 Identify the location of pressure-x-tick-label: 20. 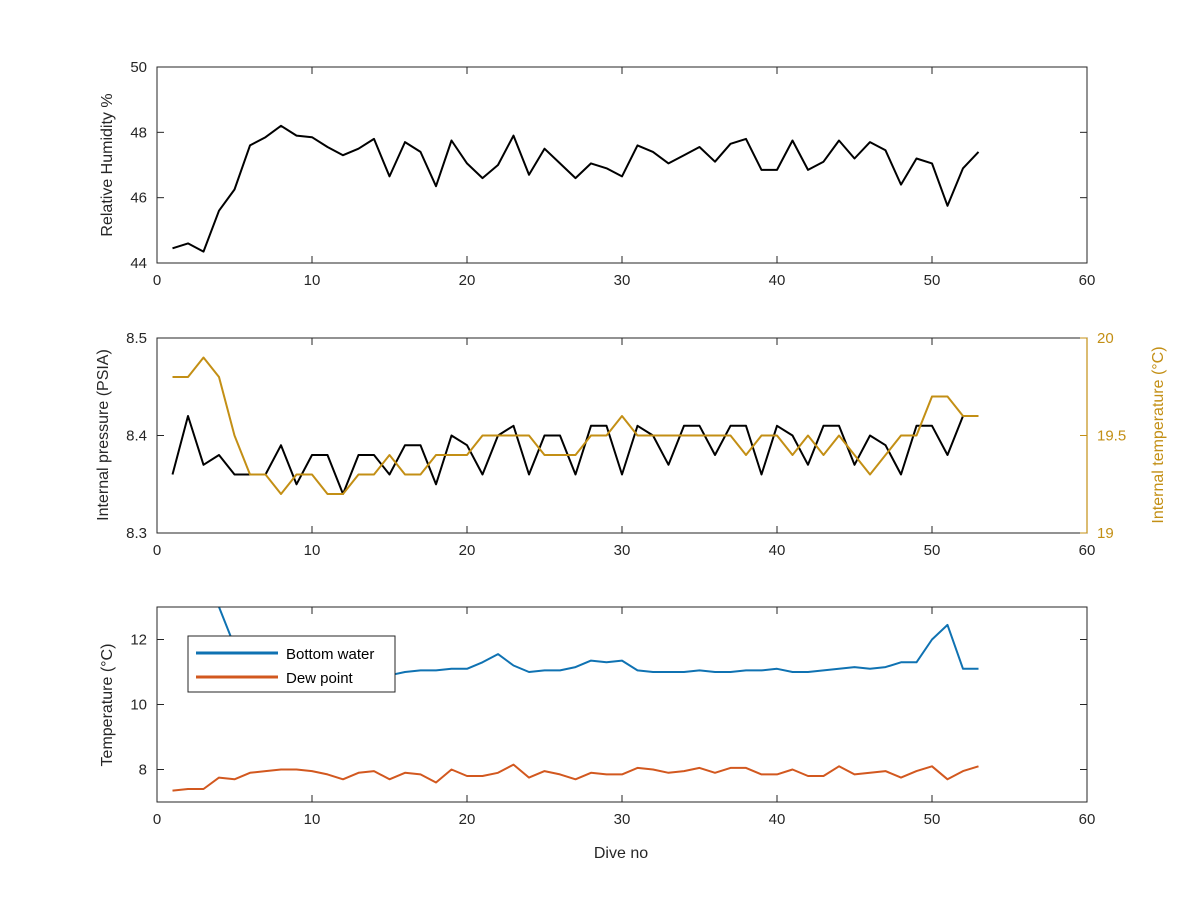
(467, 550).